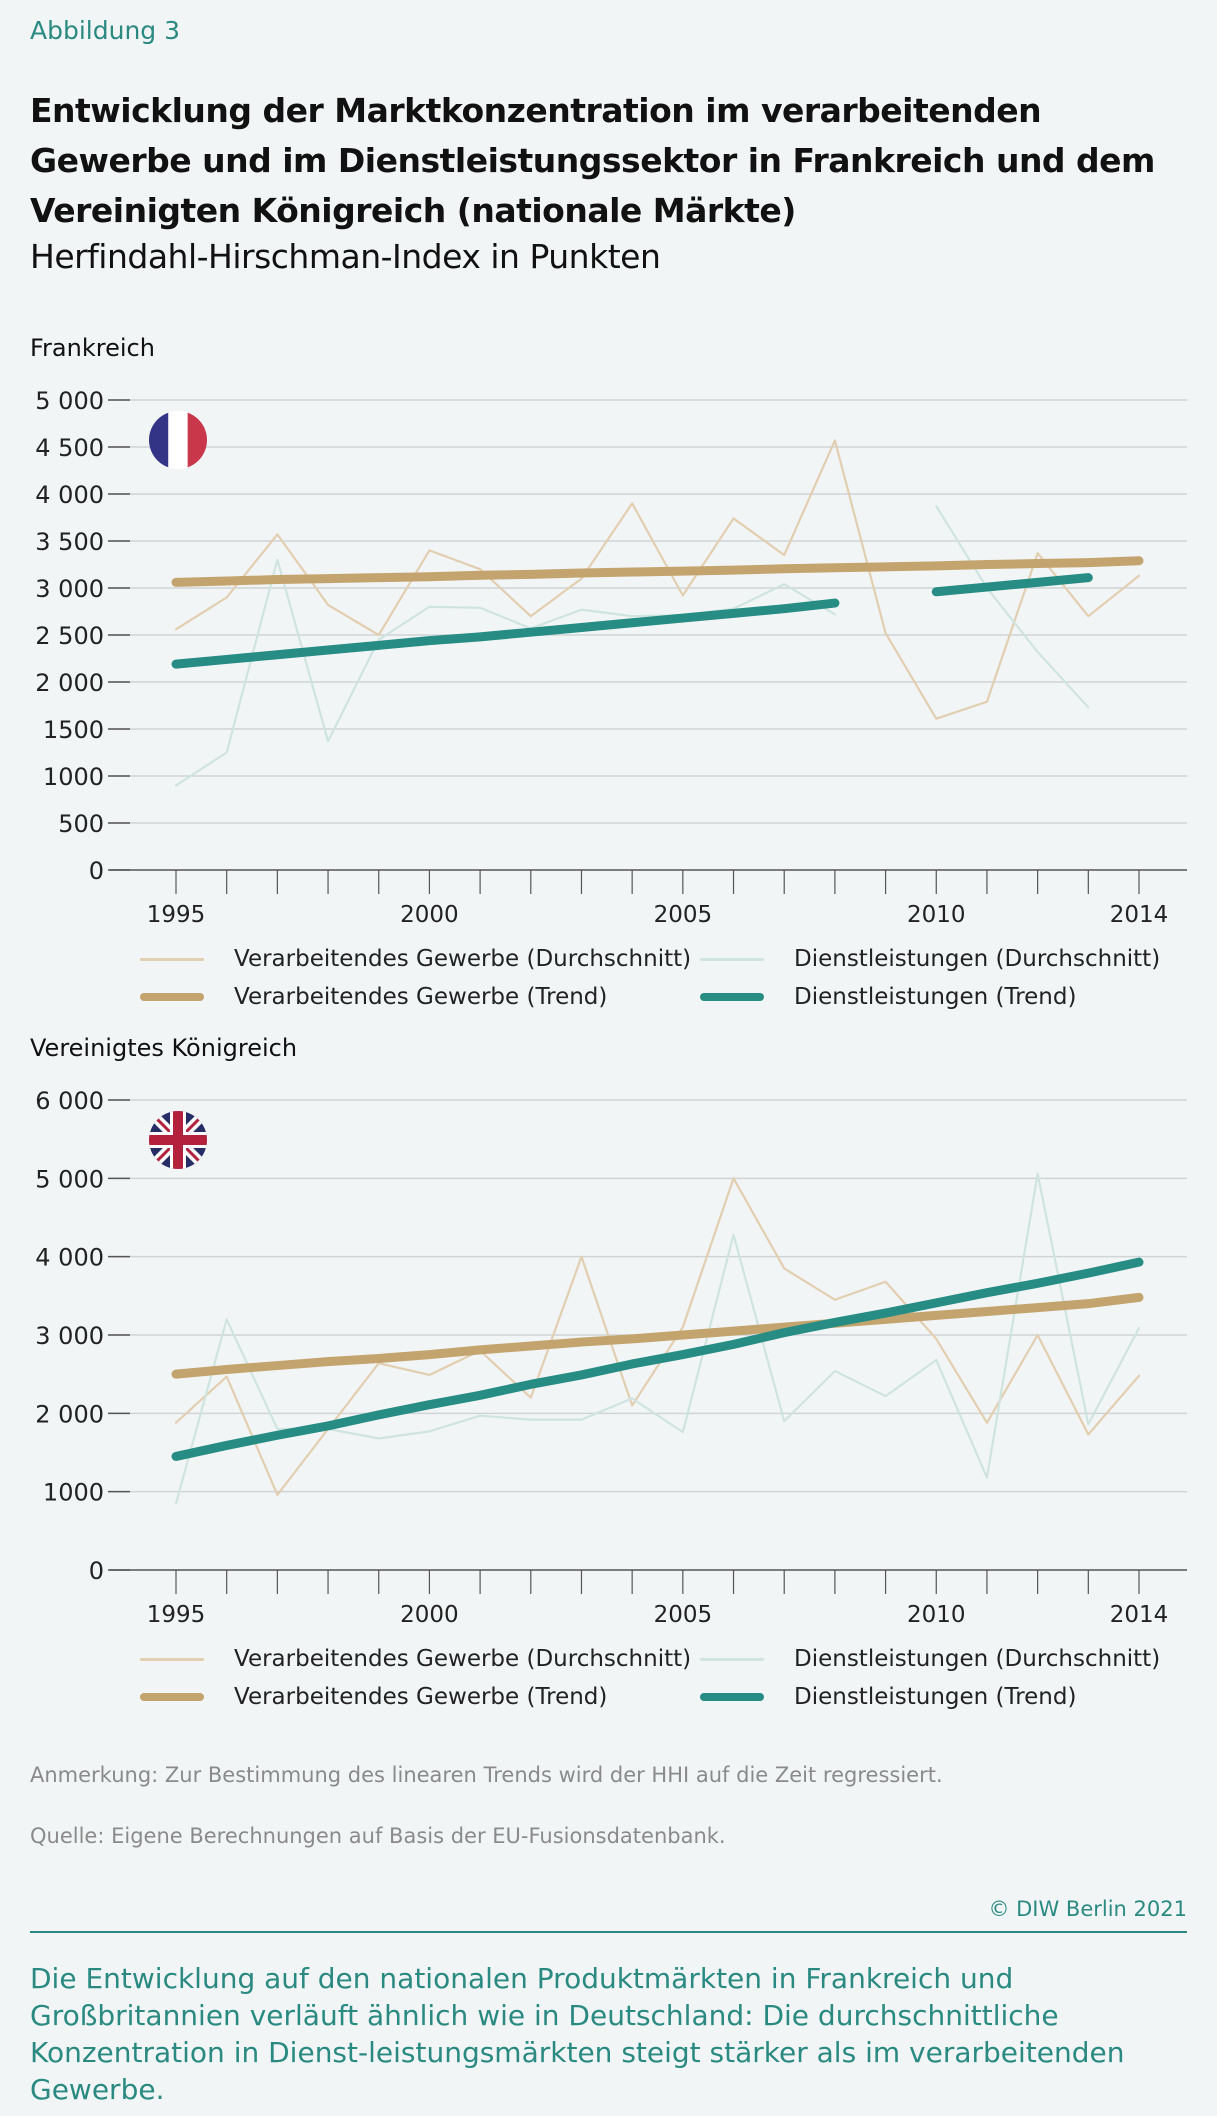 This screenshot has width=1217, height=2116. Describe the element at coordinates (159, 440) in the screenshot. I see `flag-blue` at that location.